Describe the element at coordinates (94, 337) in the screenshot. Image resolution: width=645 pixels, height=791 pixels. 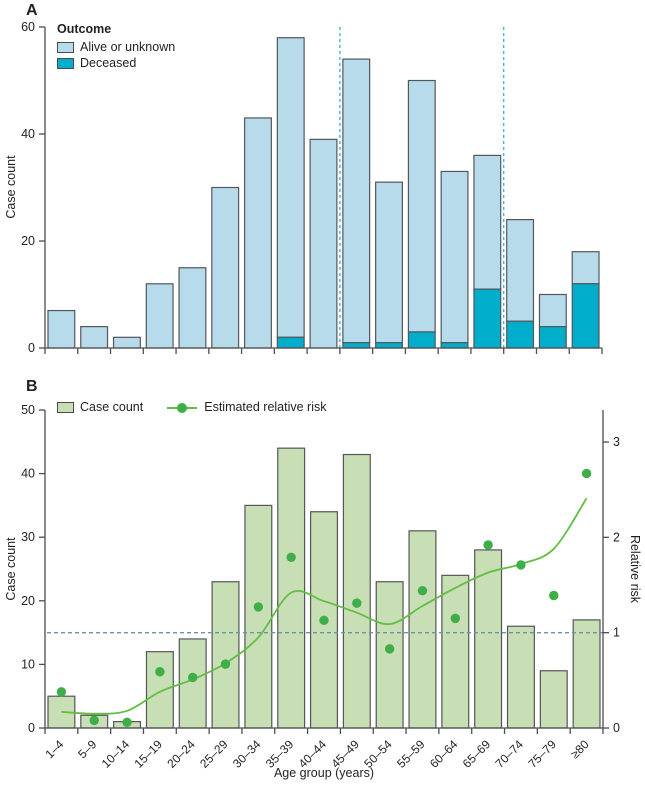
I see `bar-alive-5–9` at that location.